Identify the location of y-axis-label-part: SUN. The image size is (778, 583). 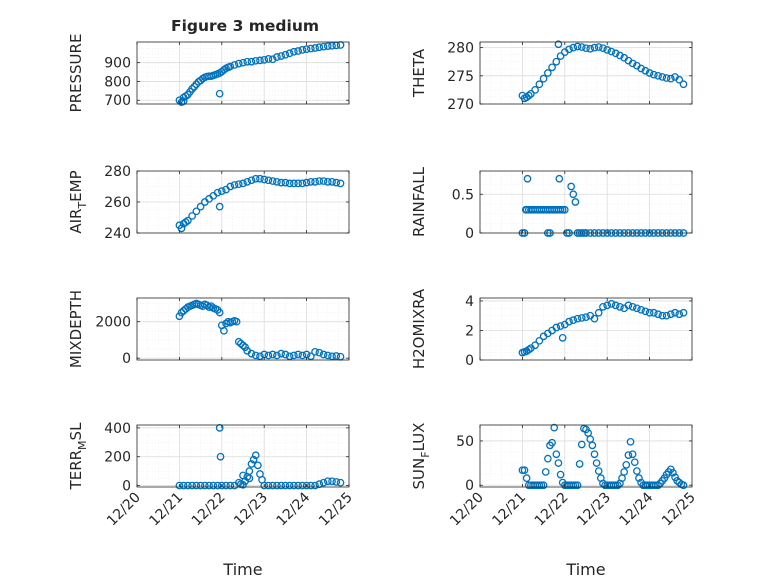
(419, 474).